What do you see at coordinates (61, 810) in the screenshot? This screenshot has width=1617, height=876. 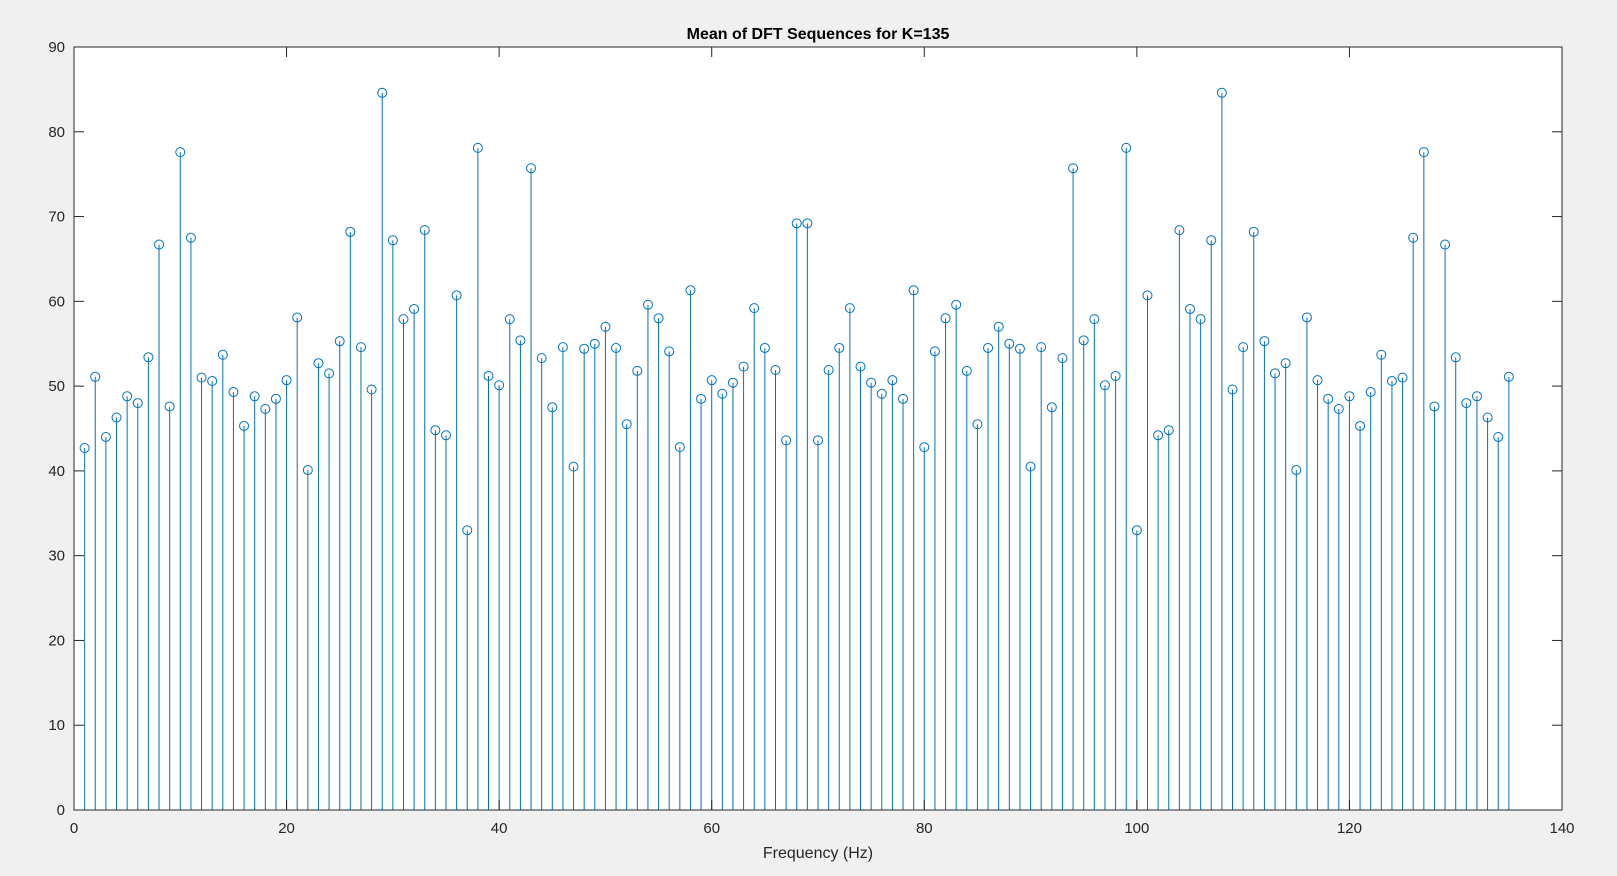 I see `y-tick-label: 0` at bounding box center [61, 810].